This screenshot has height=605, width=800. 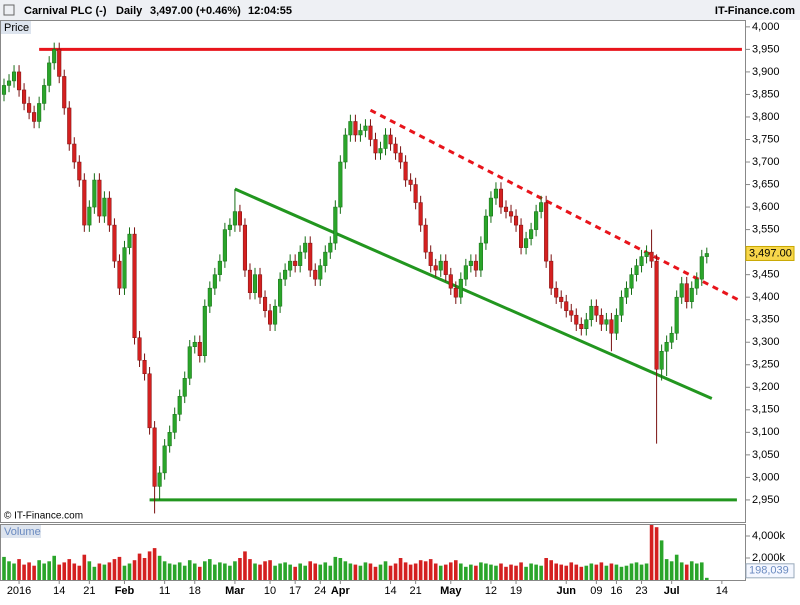 I want to click on y-tick-label: 2,000k, so click(x=769, y=558).